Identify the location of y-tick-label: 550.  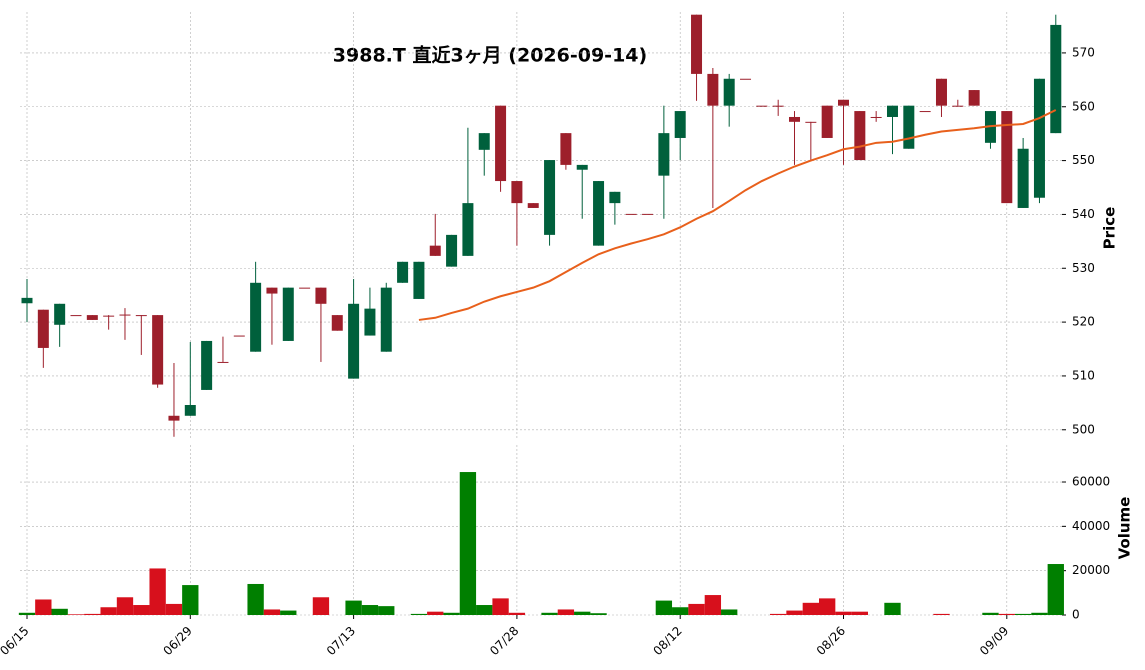
(1083, 160).